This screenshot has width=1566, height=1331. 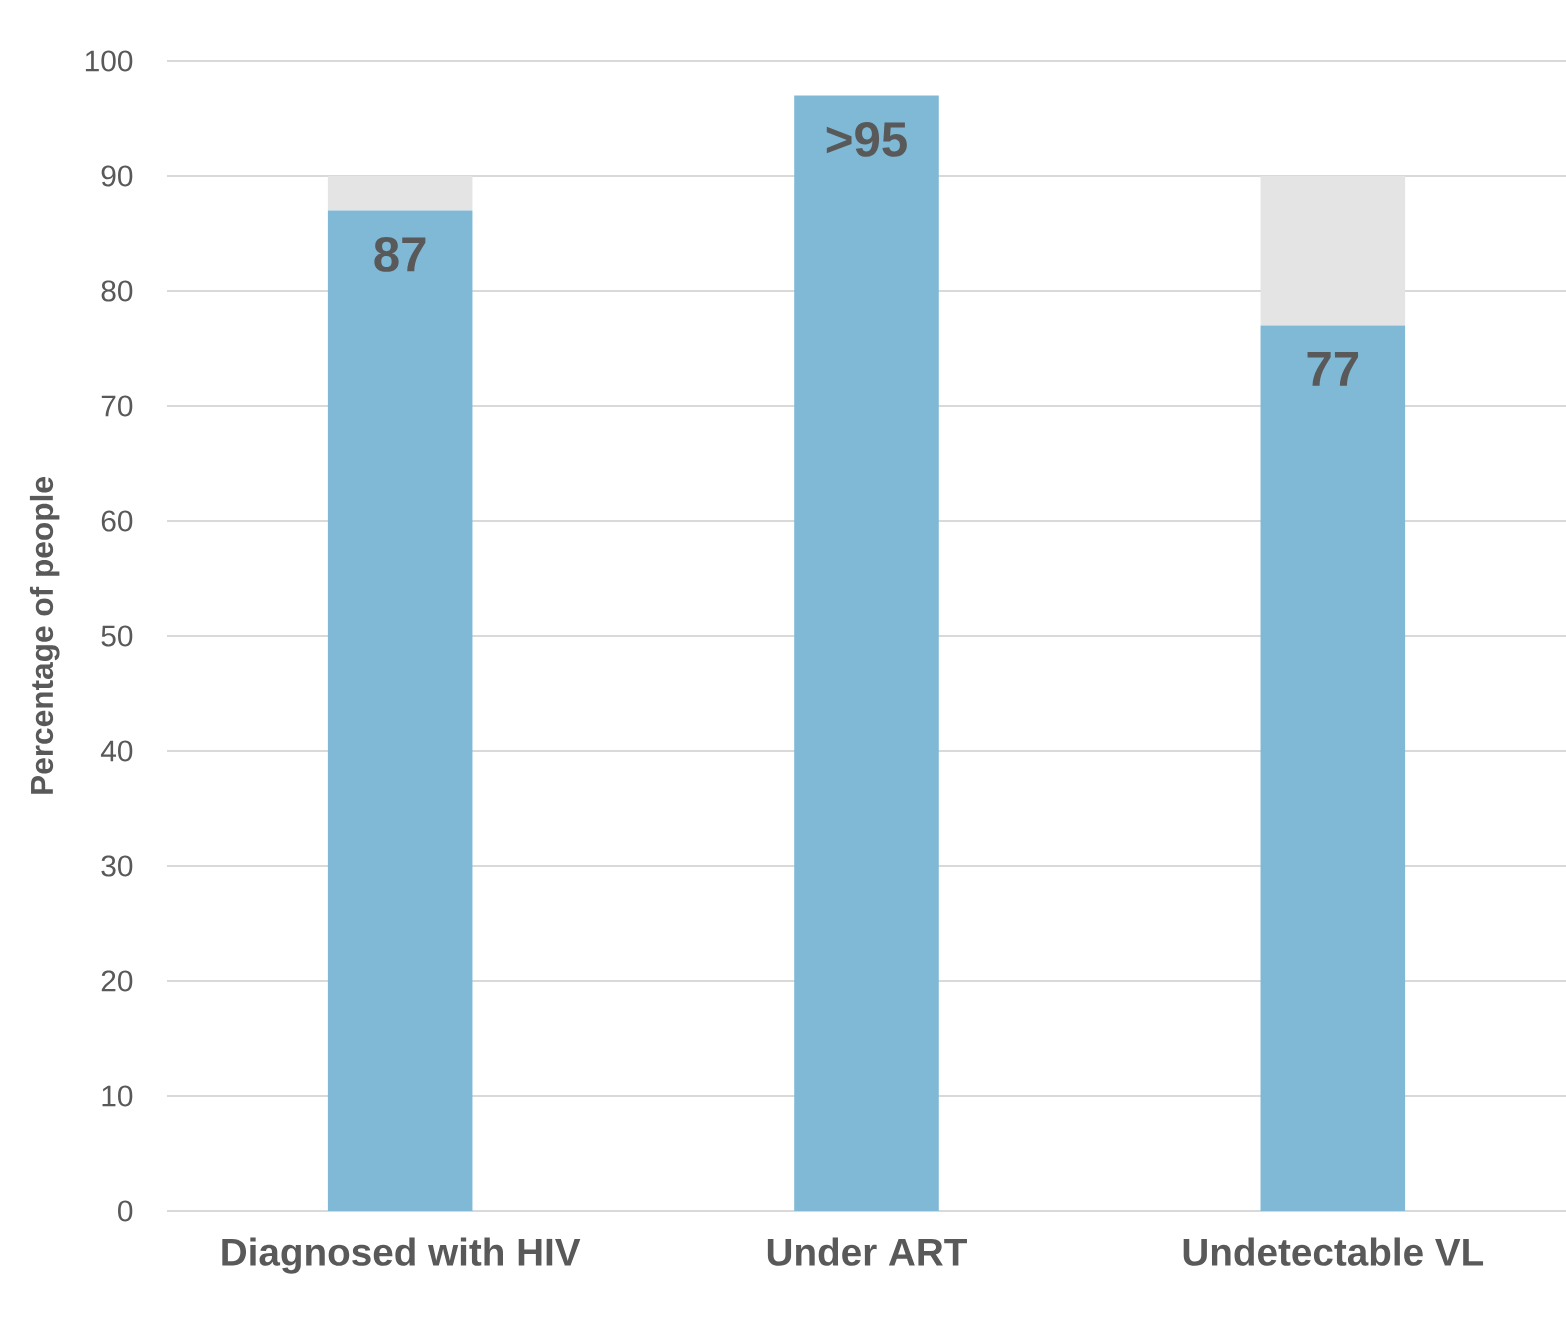 I want to click on y-tick-label: 60, so click(x=117, y=521).